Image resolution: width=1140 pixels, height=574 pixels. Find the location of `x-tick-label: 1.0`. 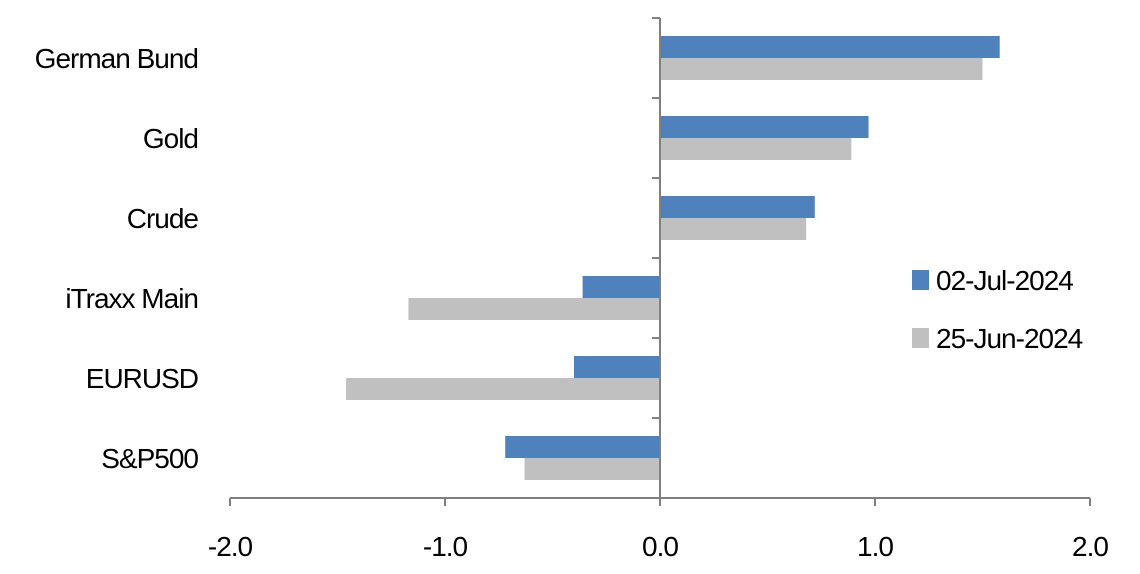

x-tick-label: 1.0 is located at coordinates (875, 546).